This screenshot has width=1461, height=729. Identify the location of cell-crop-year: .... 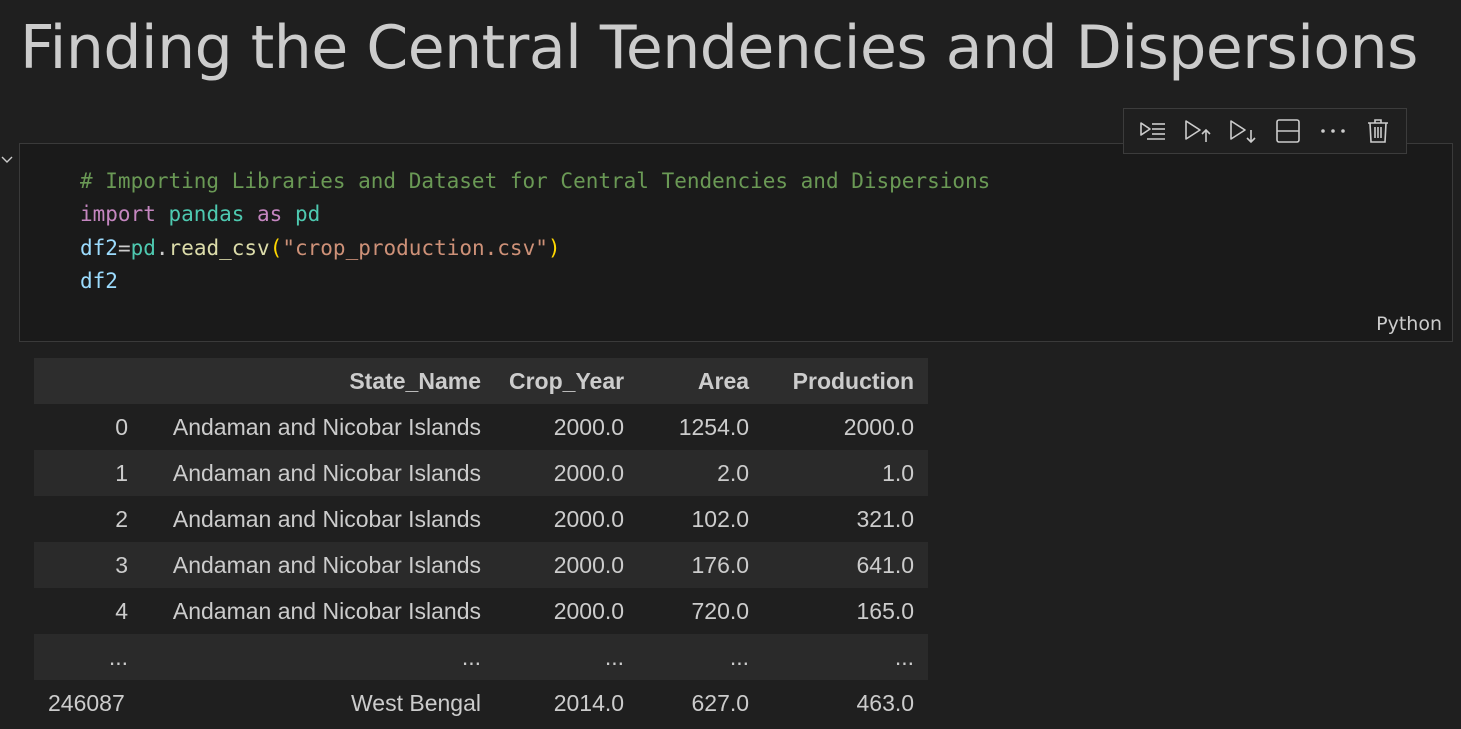
(567, 657).